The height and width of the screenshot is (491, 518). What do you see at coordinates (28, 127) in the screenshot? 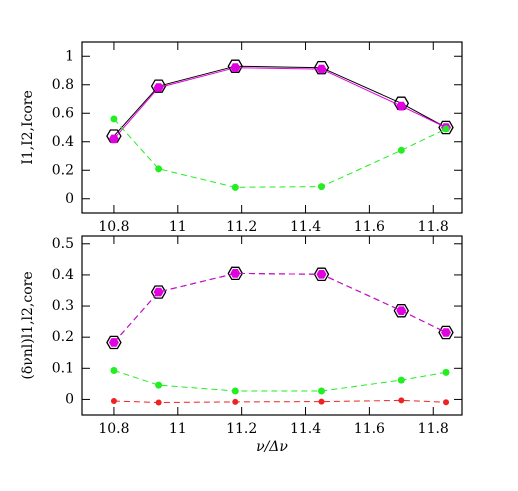
I see `y-axis-label: I1,I2,Icore` at bounding box center [28, 127].